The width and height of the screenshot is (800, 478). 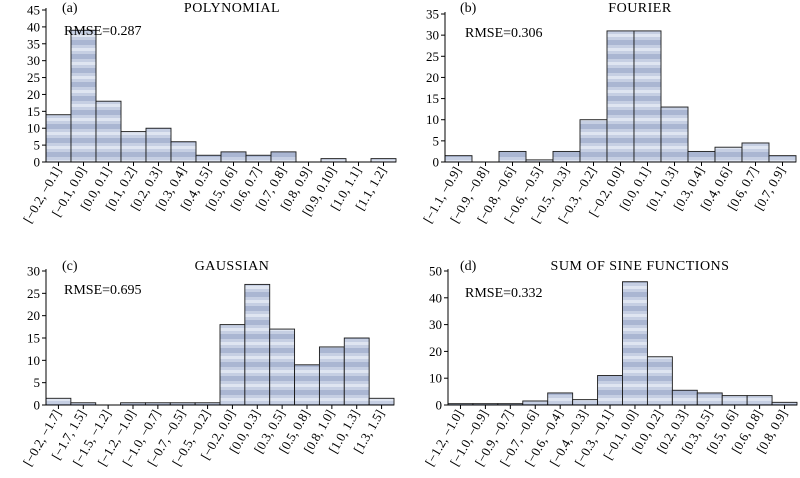 What do you see at coordinates (468, 8) in the screenshot?
I see `panel-label: (b)` at bounding box center [468, 8].